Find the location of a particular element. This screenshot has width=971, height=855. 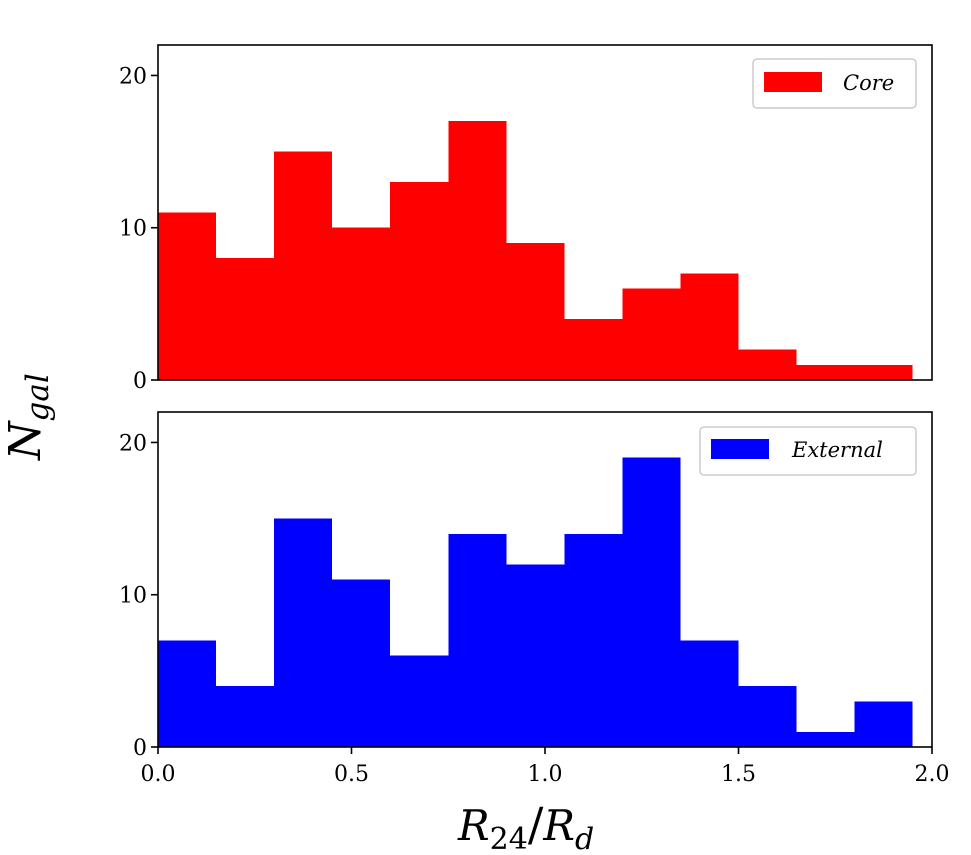

xtick-label: 1.5 is located at coordinates (738, 774).